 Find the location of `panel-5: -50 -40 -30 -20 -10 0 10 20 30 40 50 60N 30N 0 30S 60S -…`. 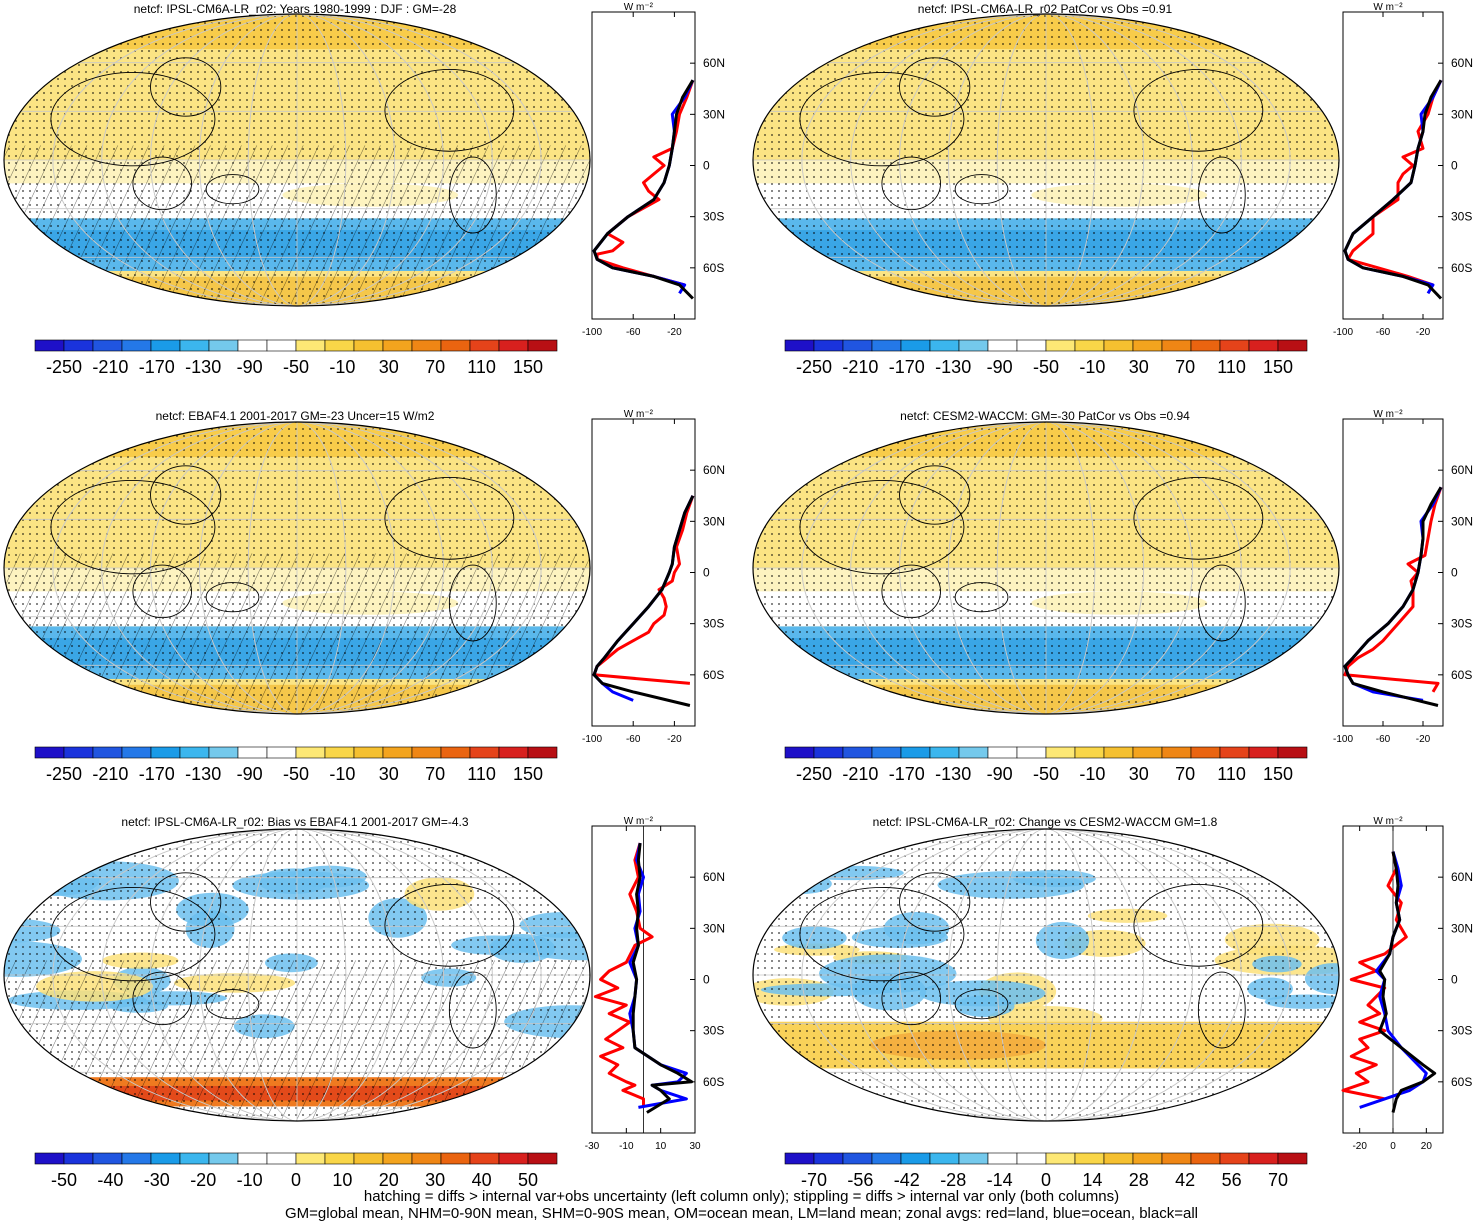

panel-5: -50 -40 -30 -20 -10 0 10 20 30 40 50 60N 30N 0 30S 60S -… is located at coordinates (364, 1003).